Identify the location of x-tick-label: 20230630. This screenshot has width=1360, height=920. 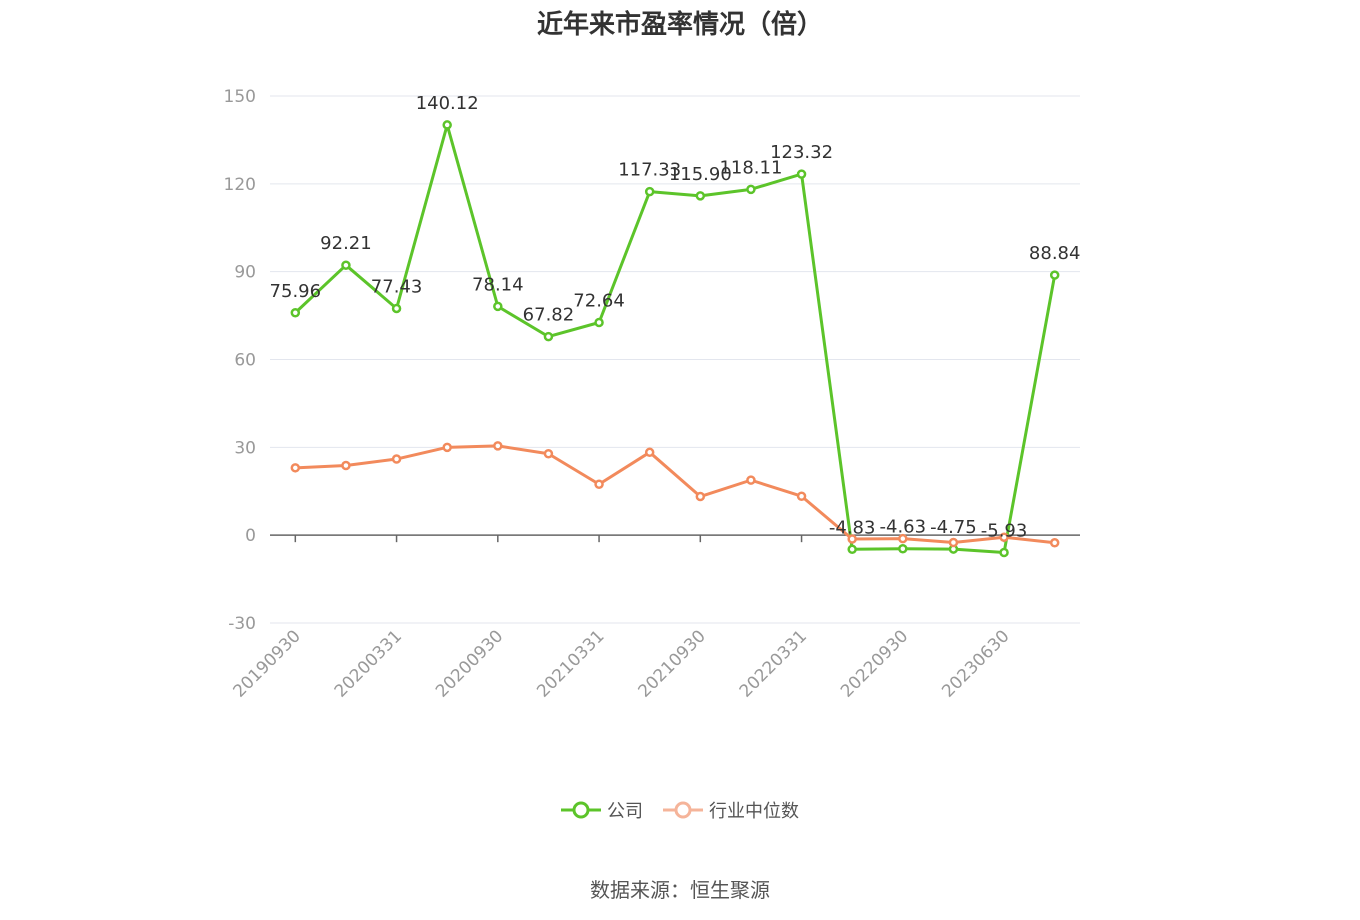
(975, 663).